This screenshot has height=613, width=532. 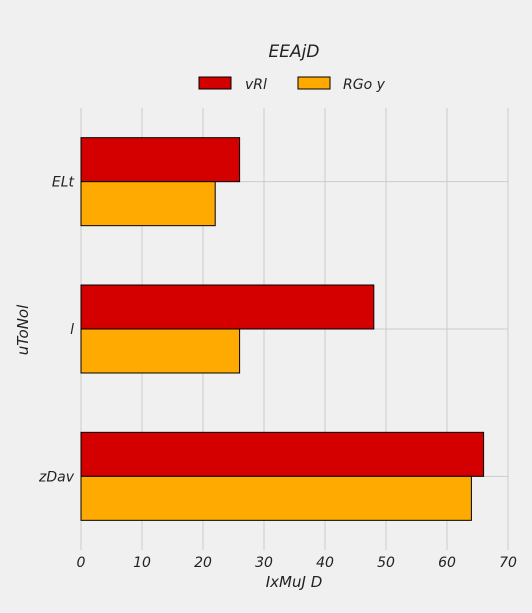 I want to click on x-axis-label: IxMuJ D, so click(x=294, y=582).